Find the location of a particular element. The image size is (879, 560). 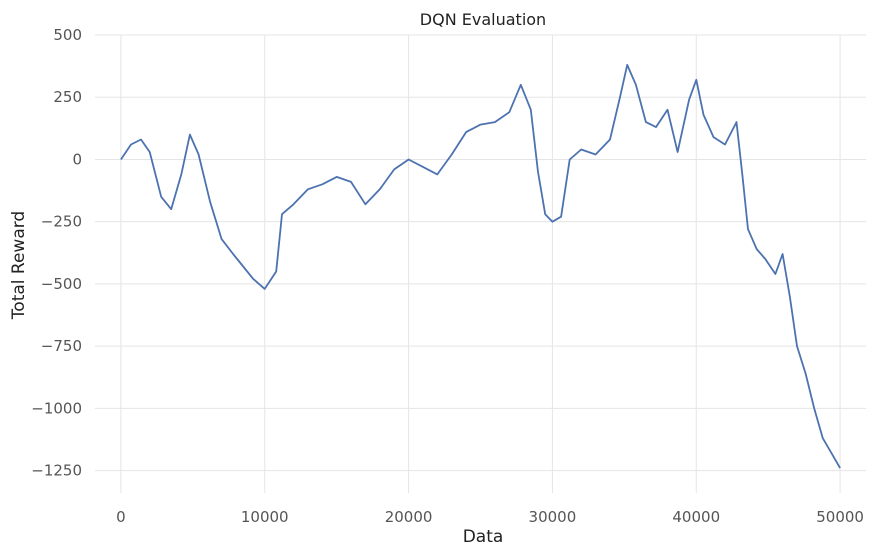

chart-title: DQN Evaluation is located at coordinates (483, 19).